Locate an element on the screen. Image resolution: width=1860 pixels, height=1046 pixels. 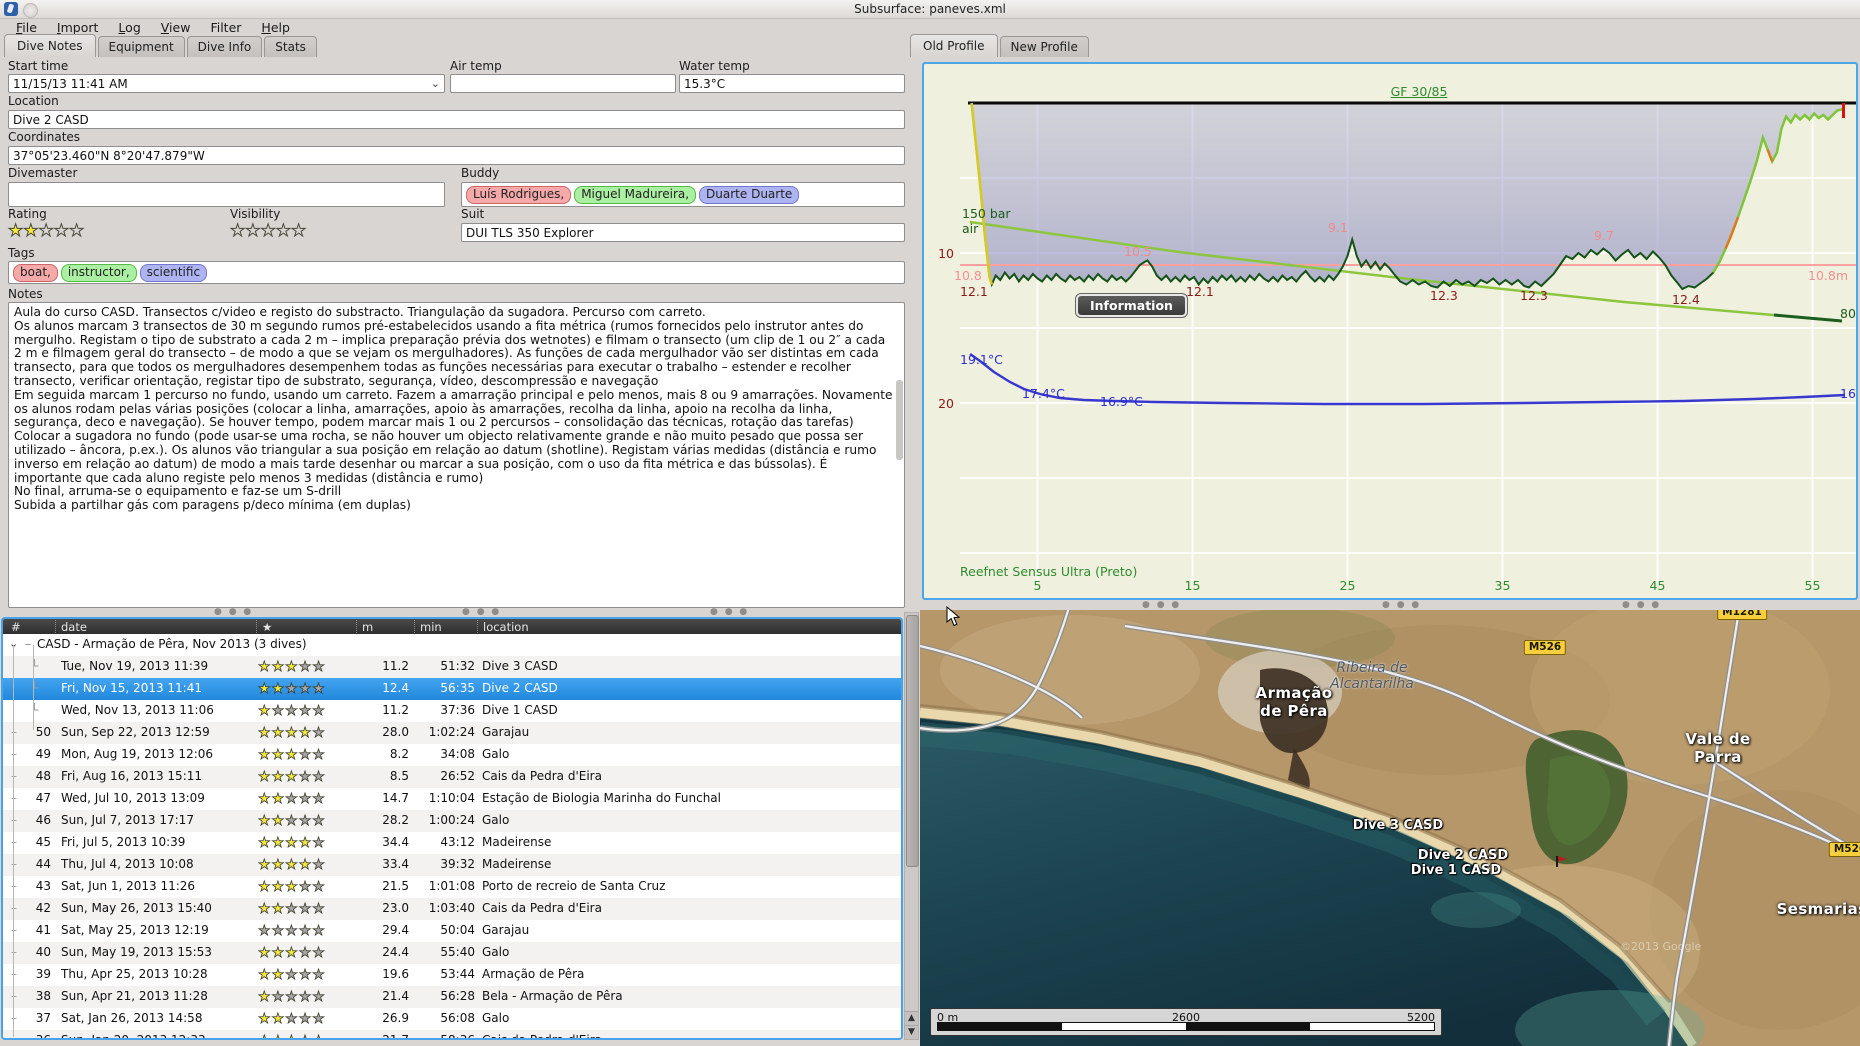
menu-view: View is located at coordinates (175, 27).